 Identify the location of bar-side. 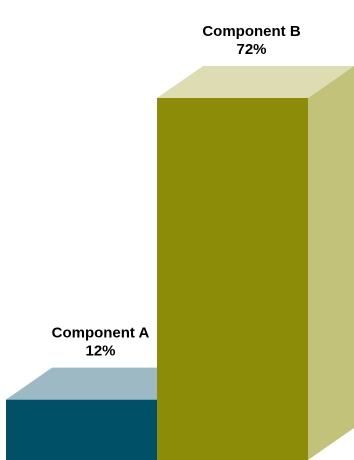
(331, 263).